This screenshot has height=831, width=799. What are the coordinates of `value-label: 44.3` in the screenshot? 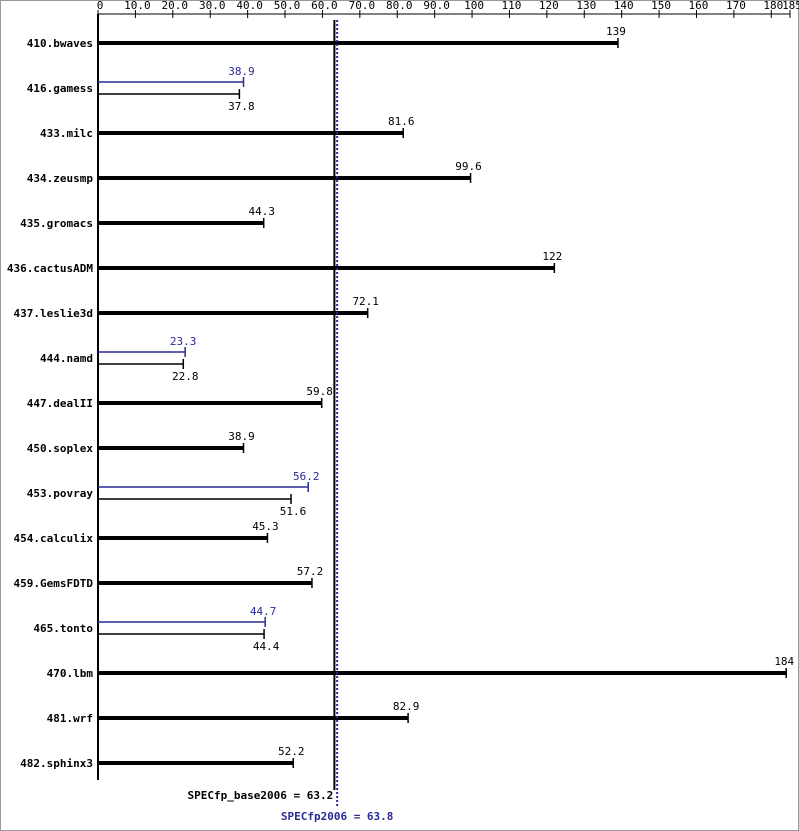 It's located at (261, 211).